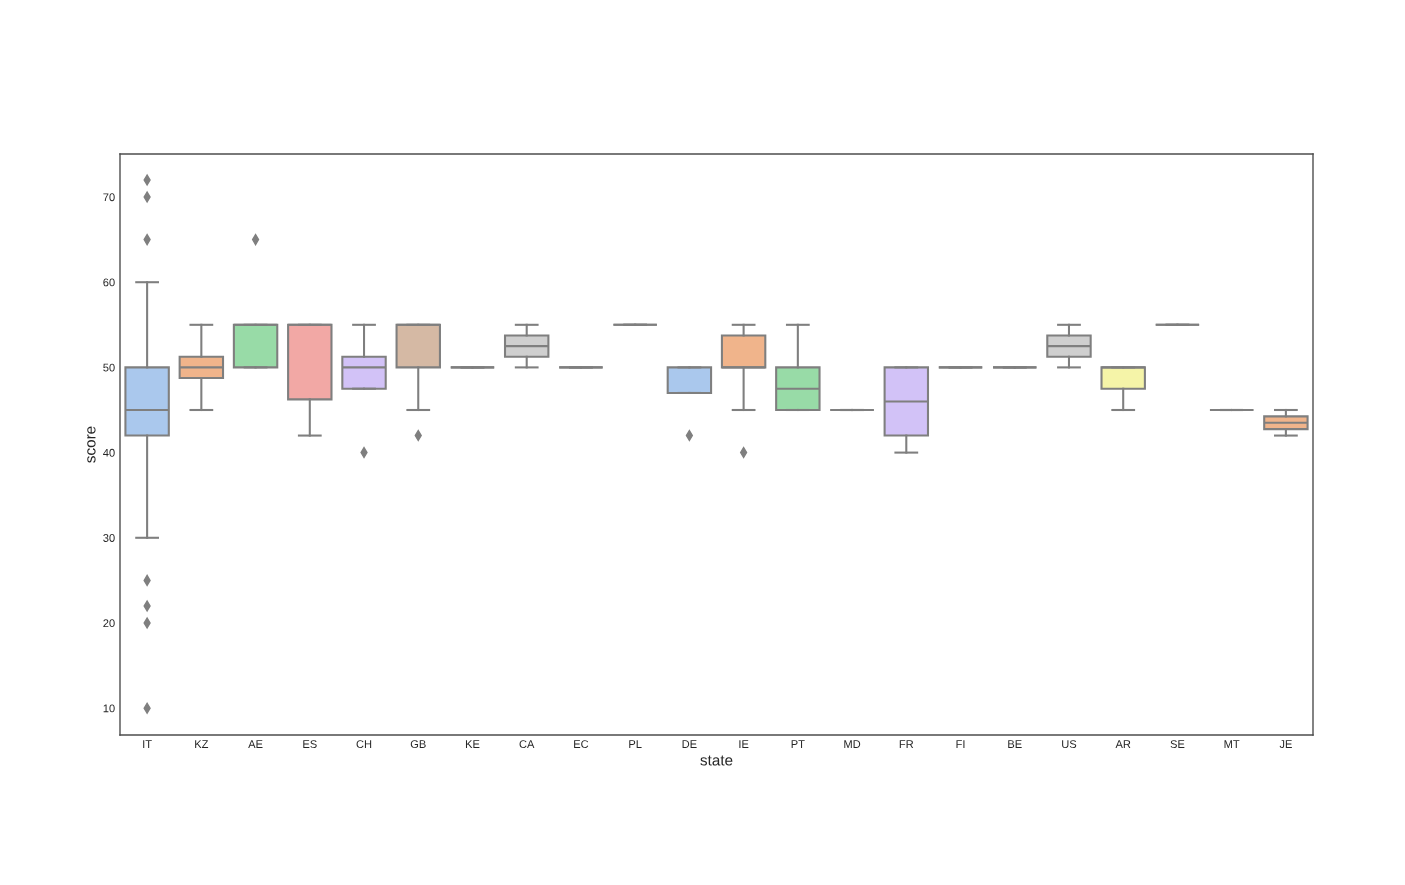  Describe the element at coordinates (109, 623) in the screenshot. I see `y-tick-label: 20` at that location.